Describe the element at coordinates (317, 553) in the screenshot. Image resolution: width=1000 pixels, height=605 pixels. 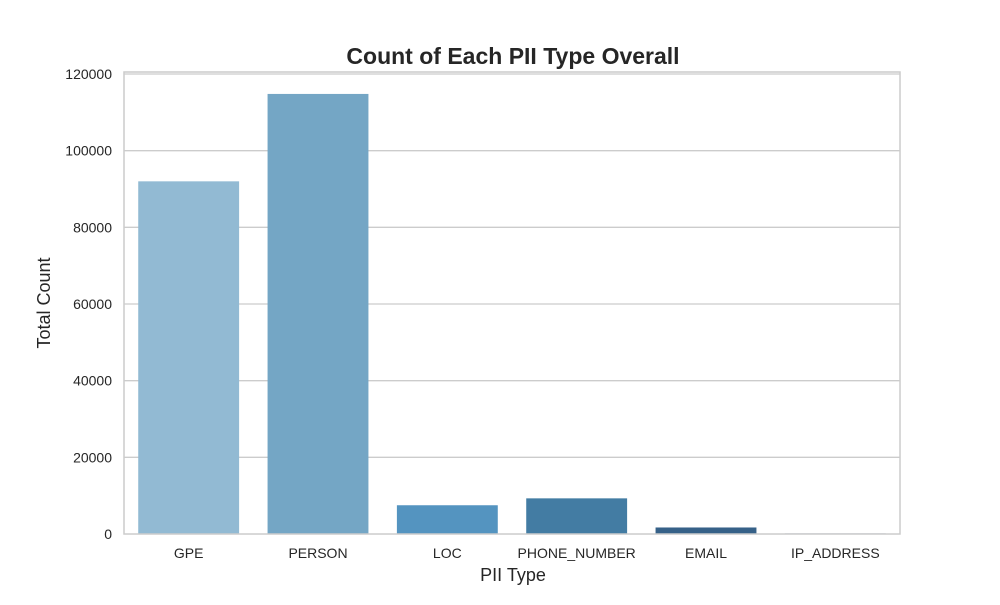
I see `x-tick-label: PERSON` at that location.